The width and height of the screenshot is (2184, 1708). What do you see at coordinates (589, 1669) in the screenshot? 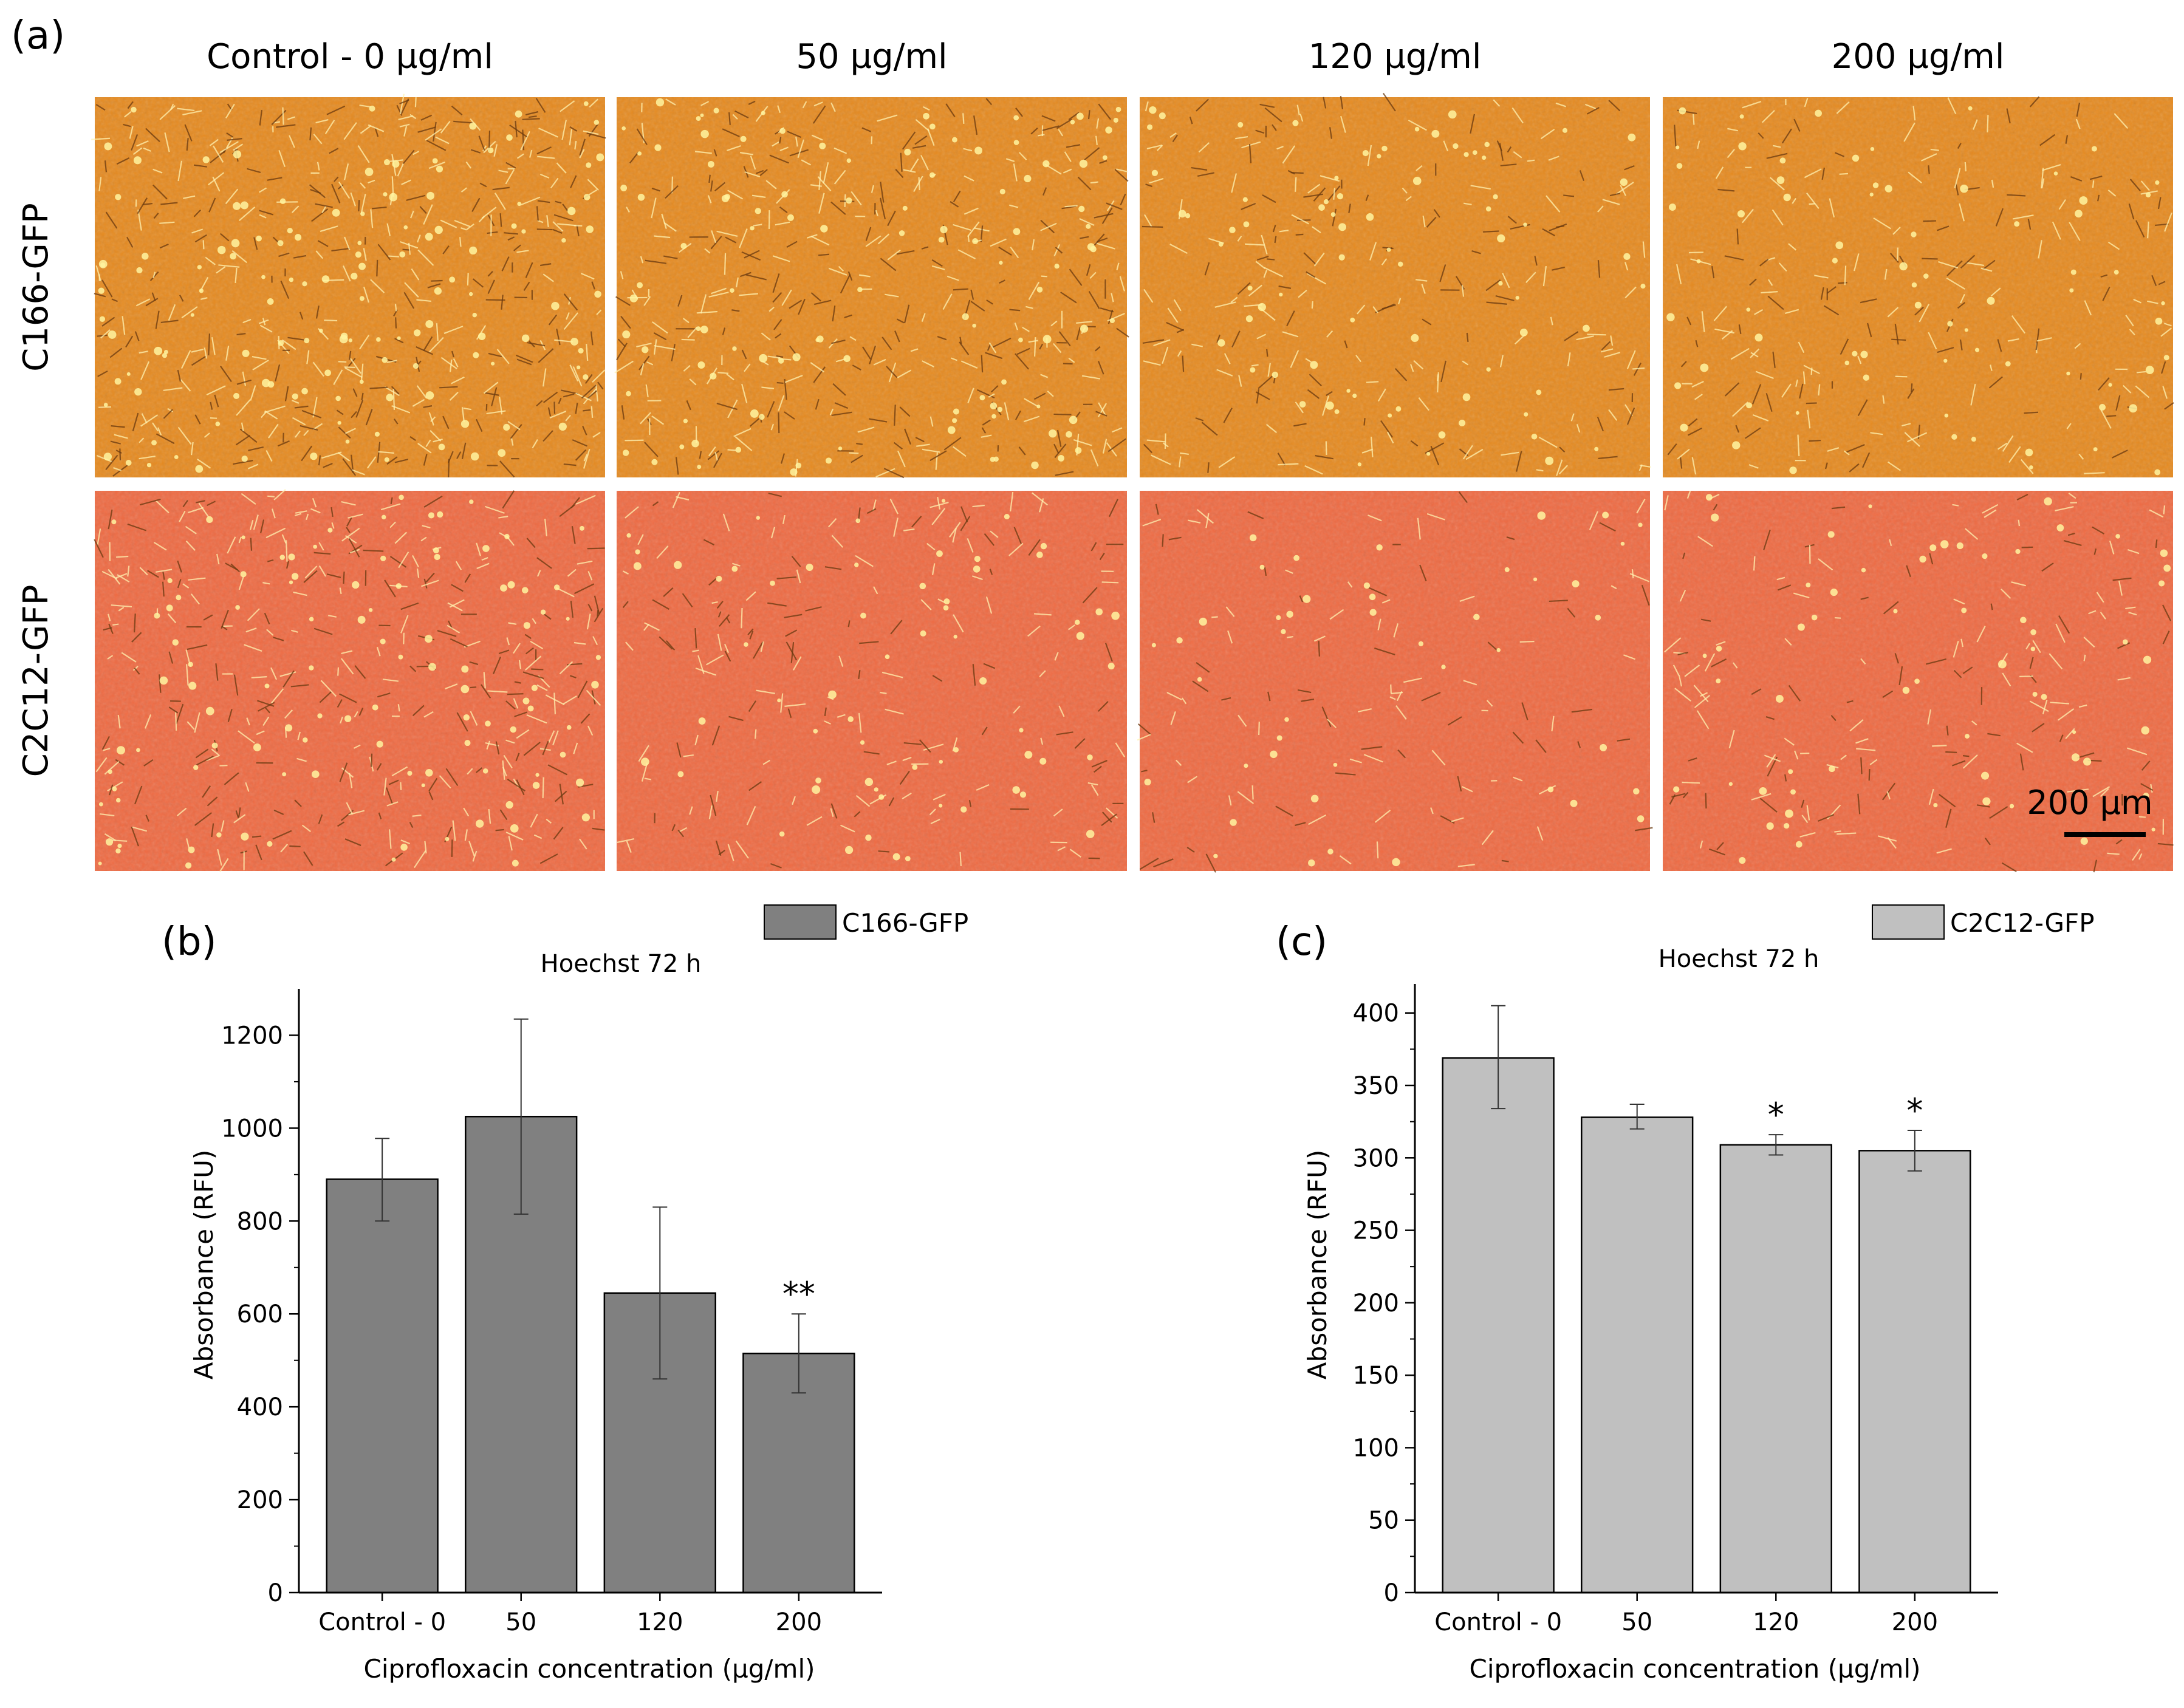
I see `chart-b-x-axis-label: Ciprofloxacin concentration (µg/ml)` at bounding box center [589, 1669].